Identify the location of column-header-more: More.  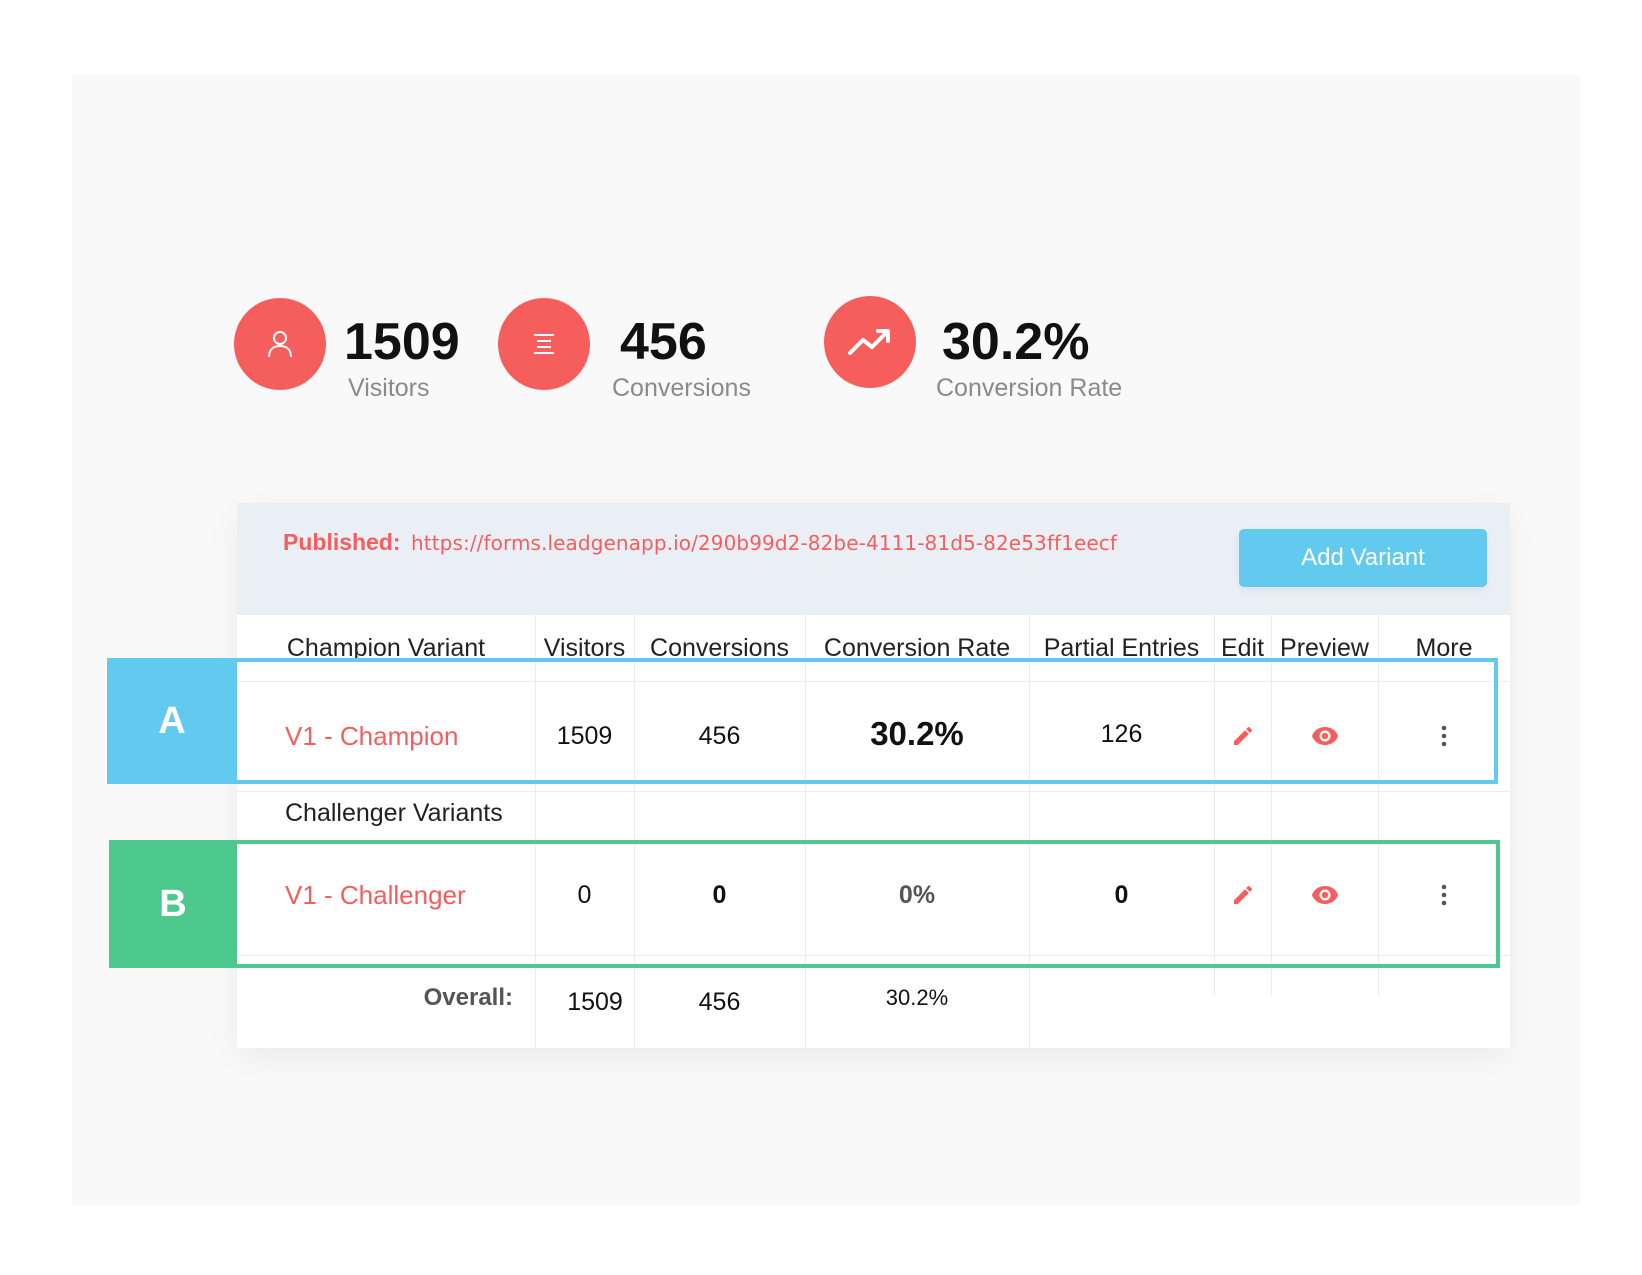
(1444, 647).